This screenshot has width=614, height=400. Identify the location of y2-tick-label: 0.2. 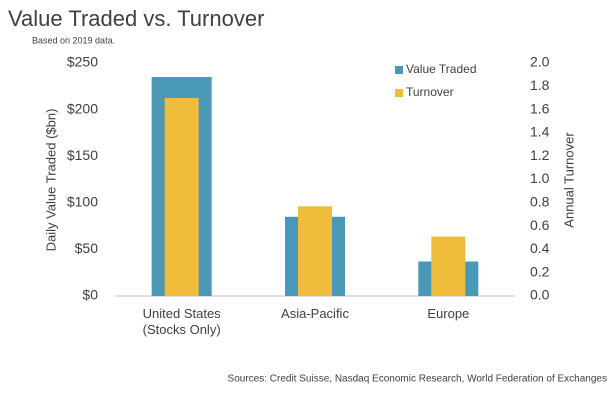
(540, 271).